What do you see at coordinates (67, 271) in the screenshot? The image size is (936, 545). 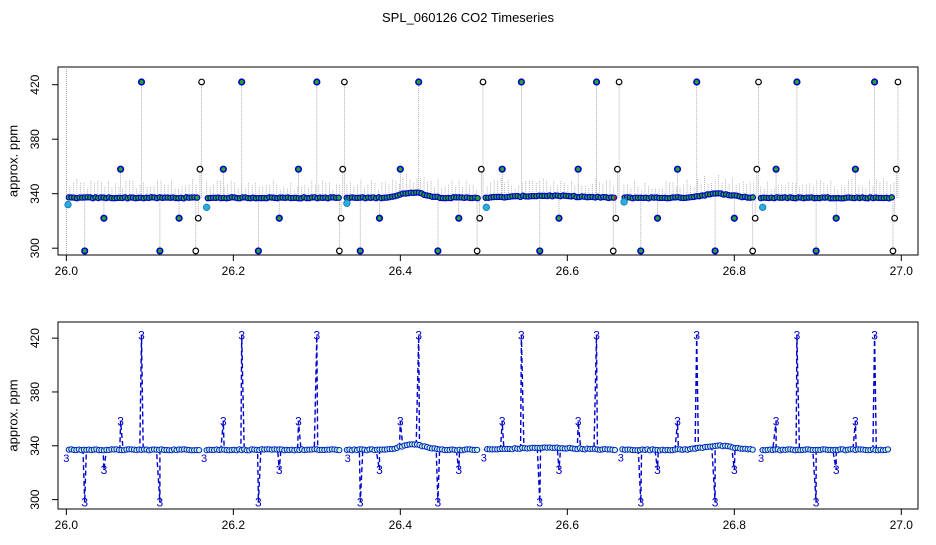 I see `x-tick-label: 26.0` at bounding box center [67, 271].